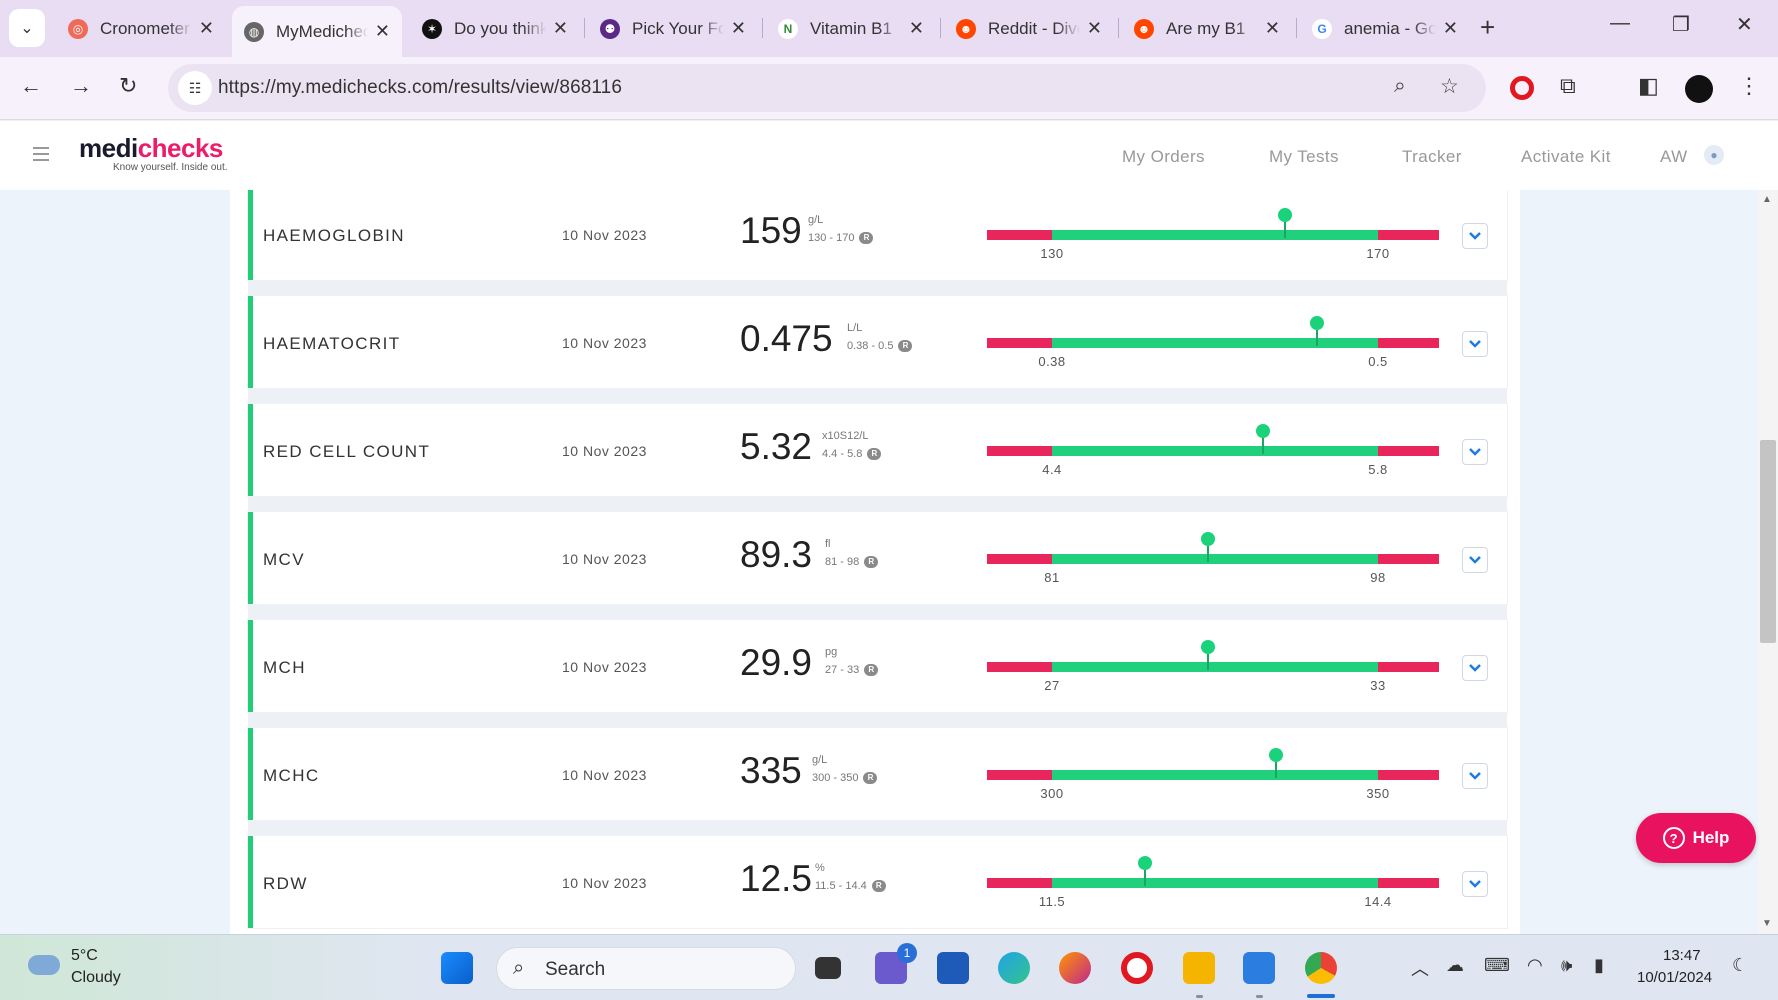  What do you see at coordinates (1075, 968) in the screenshot?
I see `firefox-icon` at bounding box center [1075, 968].